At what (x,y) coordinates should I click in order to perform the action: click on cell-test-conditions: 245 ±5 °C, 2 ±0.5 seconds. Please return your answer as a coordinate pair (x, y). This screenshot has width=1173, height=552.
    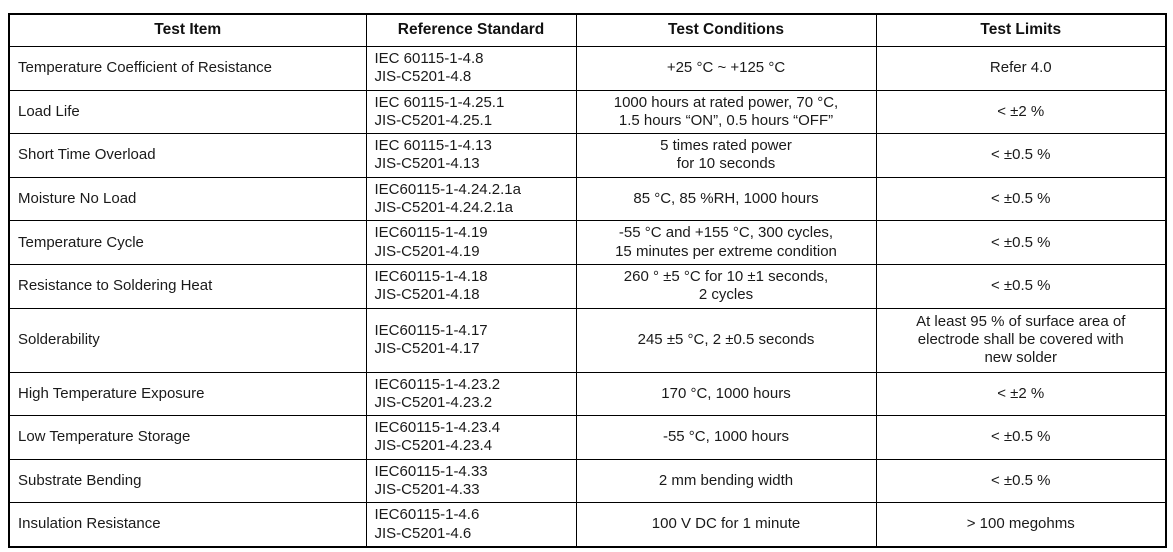
    Looking at the image, I should click on (726, 340).